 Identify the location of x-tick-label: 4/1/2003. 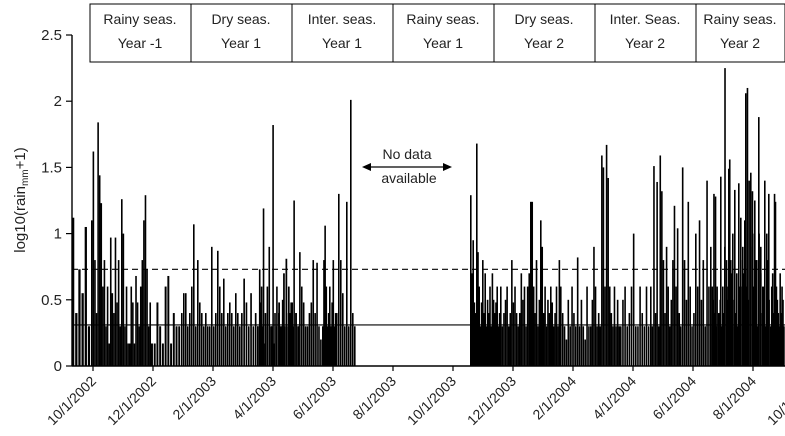
(254, 398).